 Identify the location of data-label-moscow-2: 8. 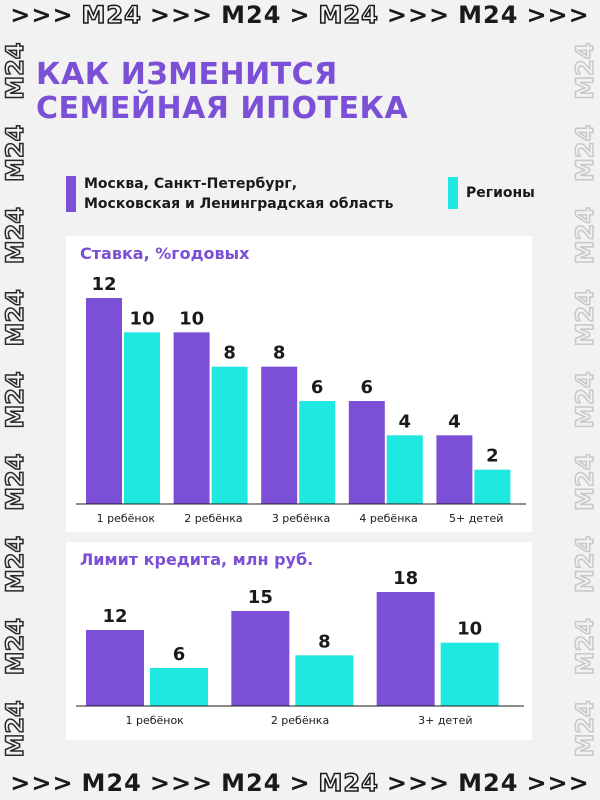
(279, 353).